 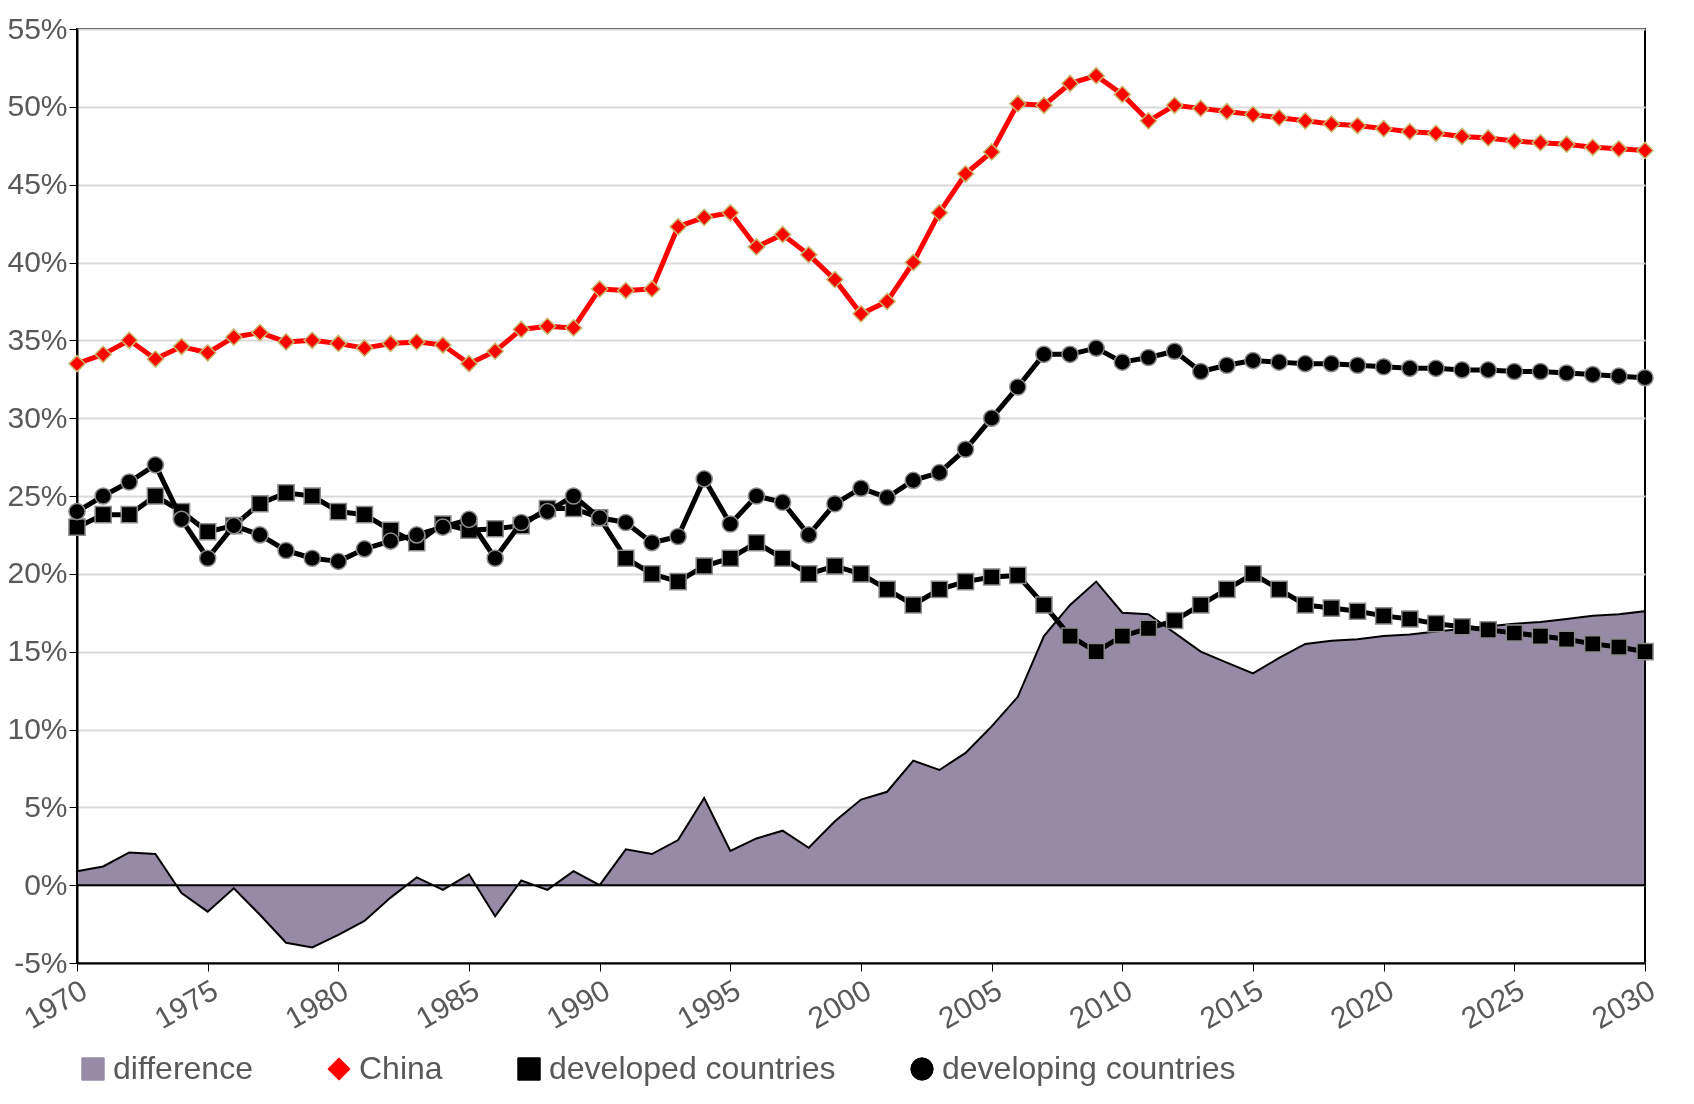 I want to click on y-tick-label: 40%, so click(x=37, y=261).